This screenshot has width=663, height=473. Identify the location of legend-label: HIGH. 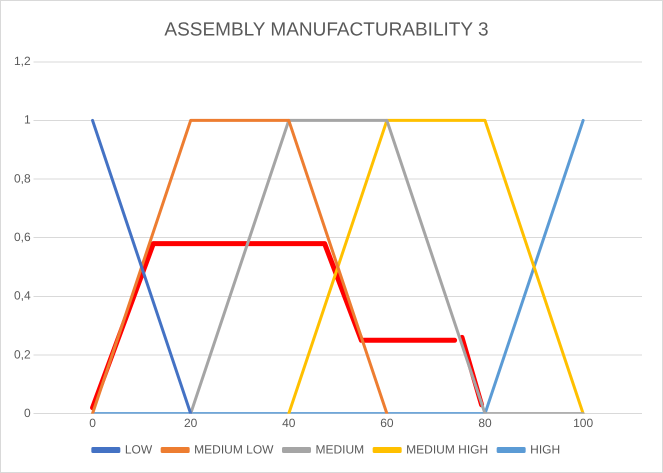
(545, 449).